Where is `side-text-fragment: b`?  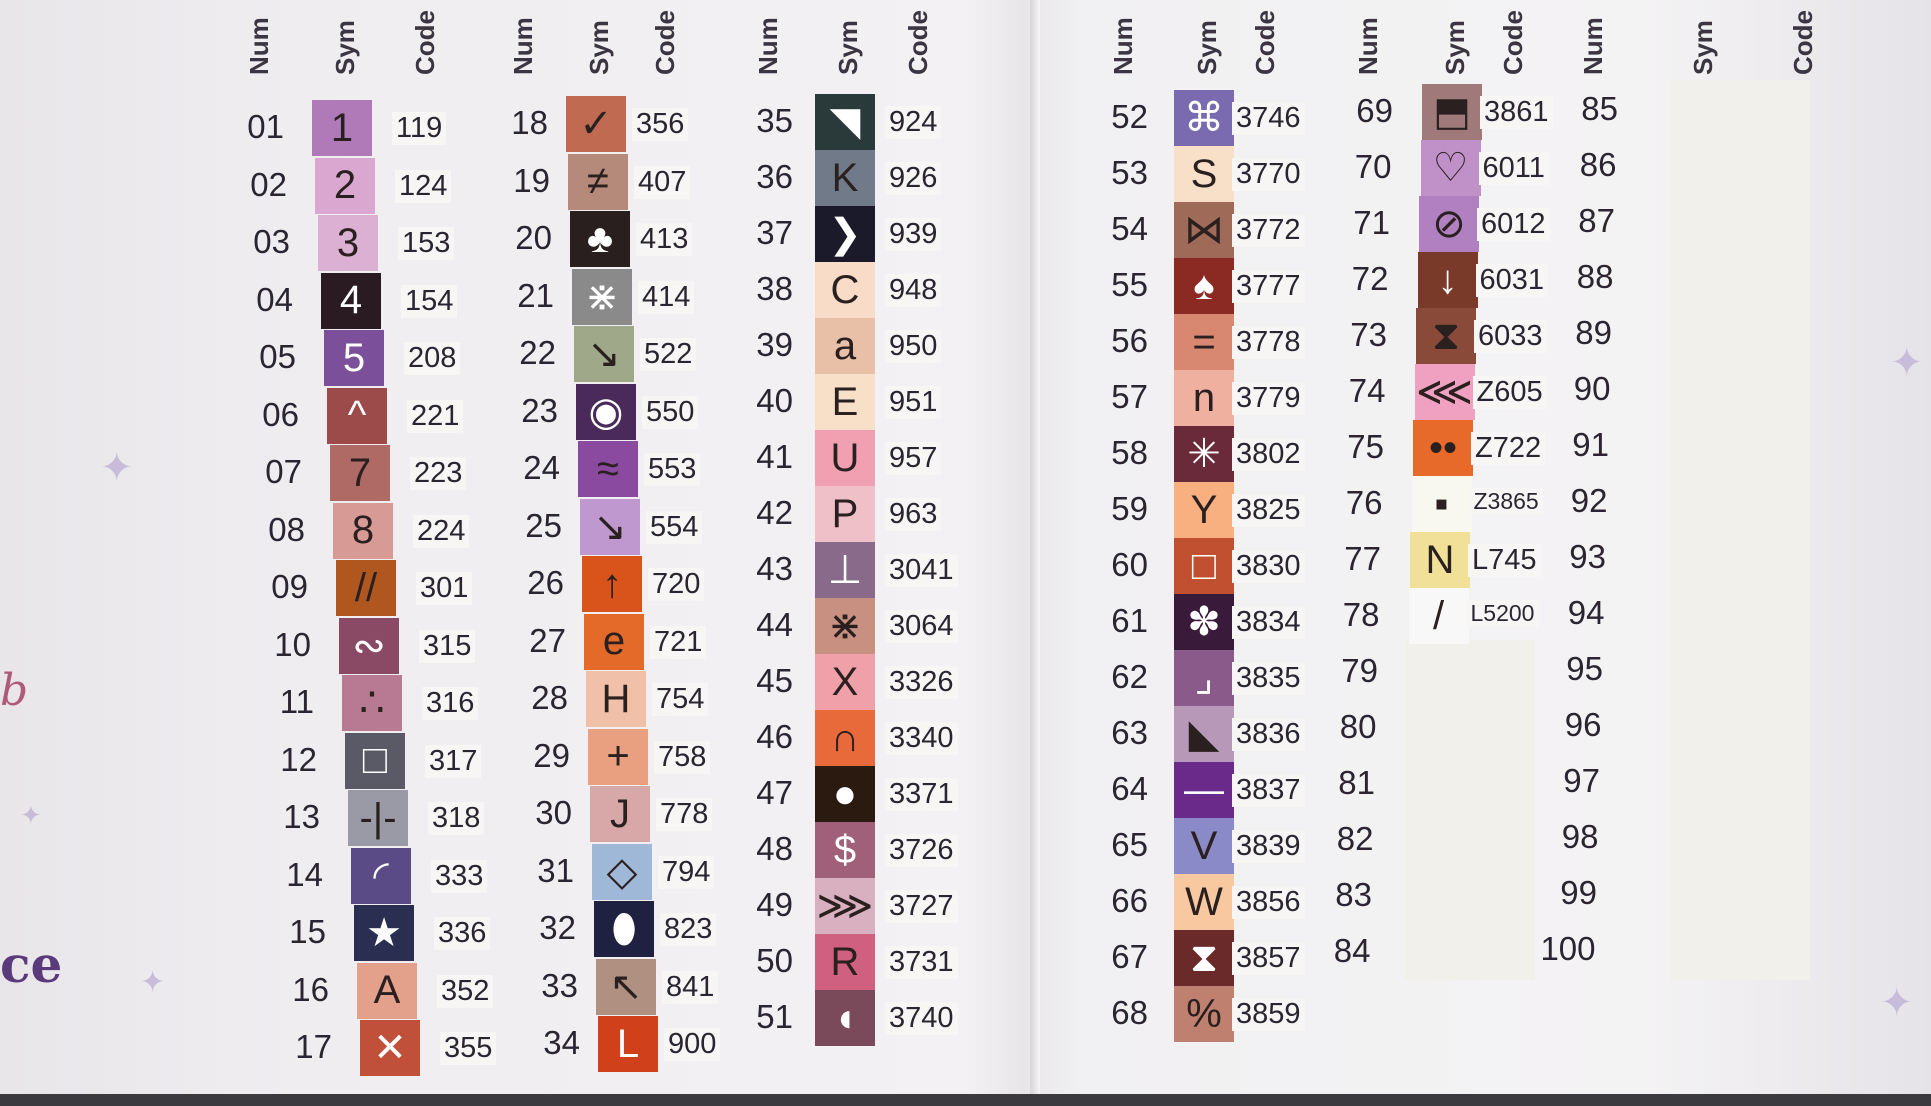
side-text-fragment: b is located at coordinates (14, 690).